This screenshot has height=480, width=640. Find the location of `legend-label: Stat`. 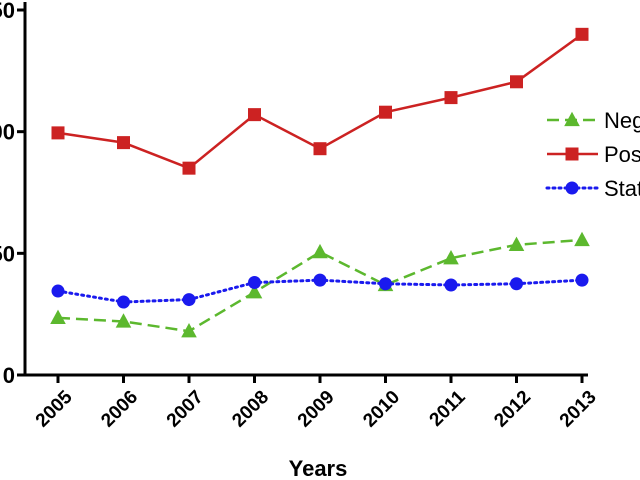

legend-label: Stat is located at coordinates (622, 188).